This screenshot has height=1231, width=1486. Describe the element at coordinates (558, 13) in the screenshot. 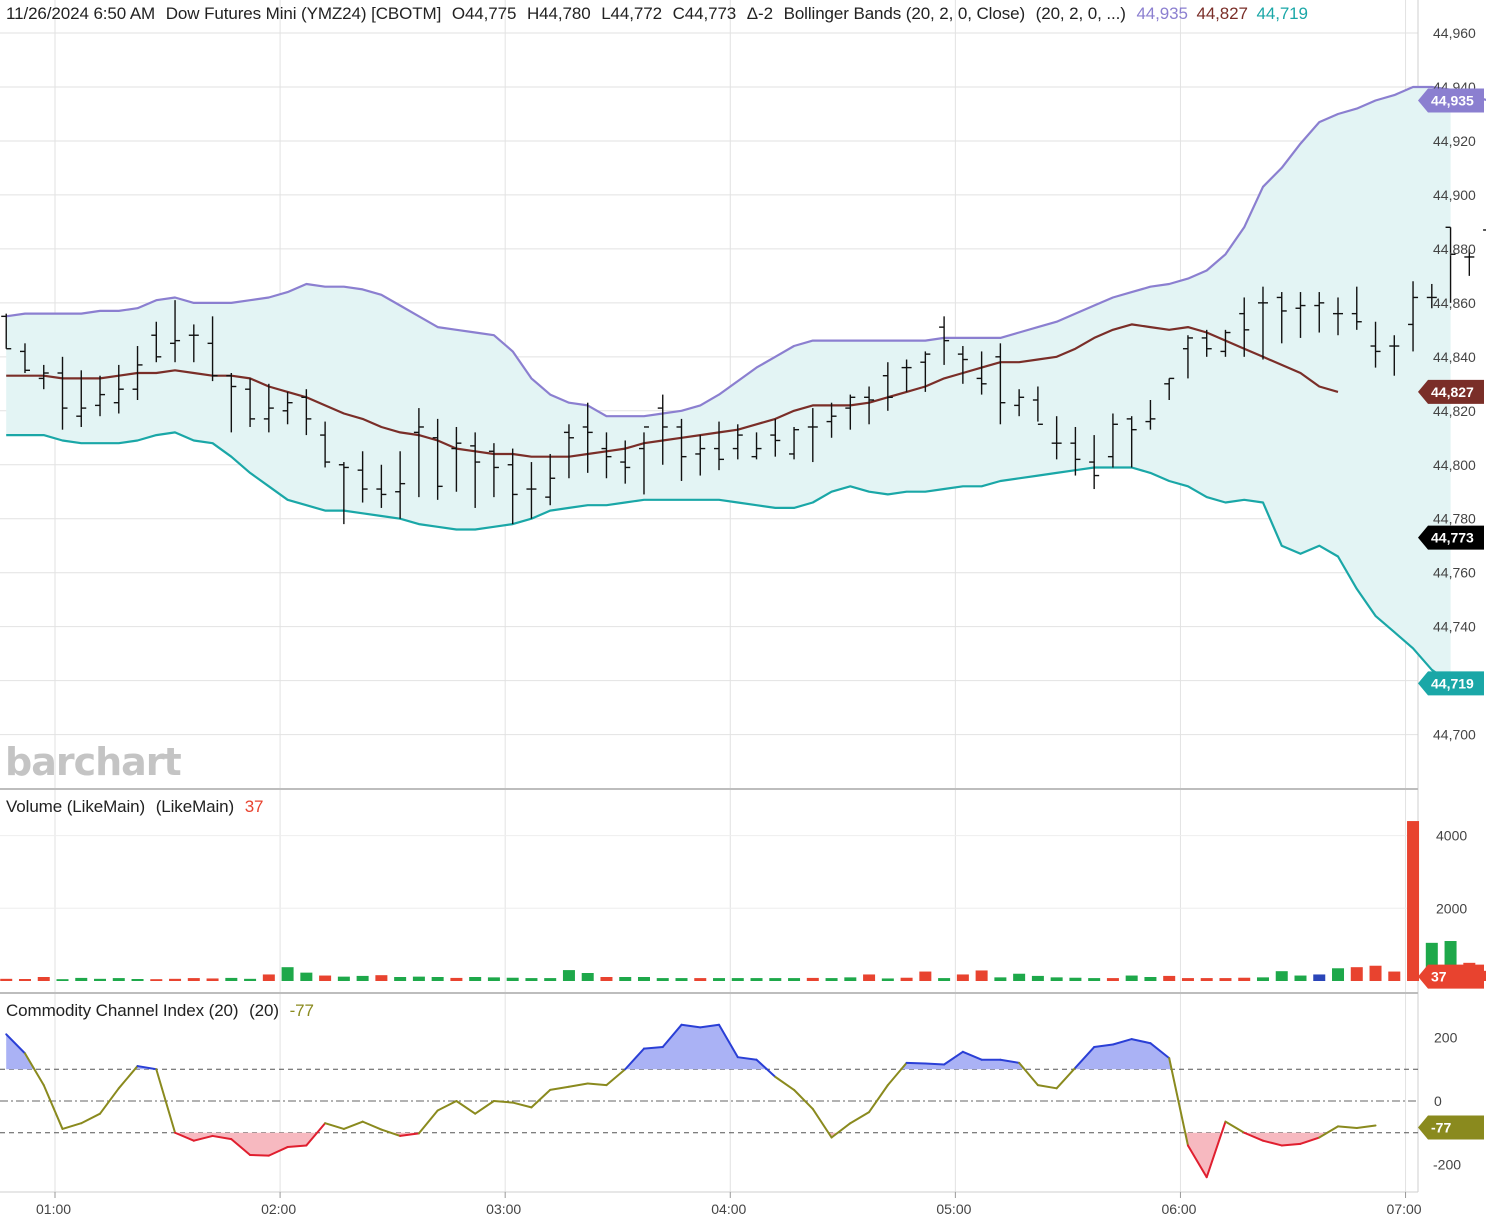

I see `header-high: H44,780` at that location.